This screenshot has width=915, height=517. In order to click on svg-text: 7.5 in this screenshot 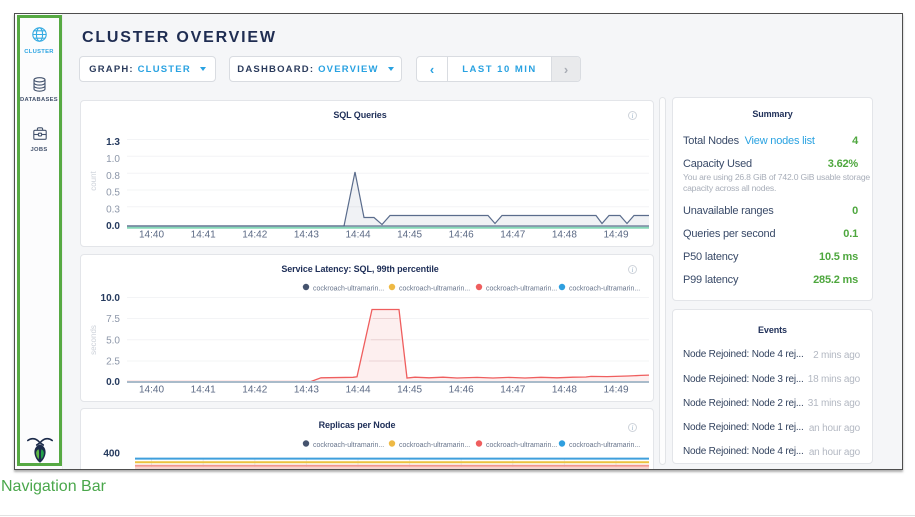, I will do `click(113, 319)`.